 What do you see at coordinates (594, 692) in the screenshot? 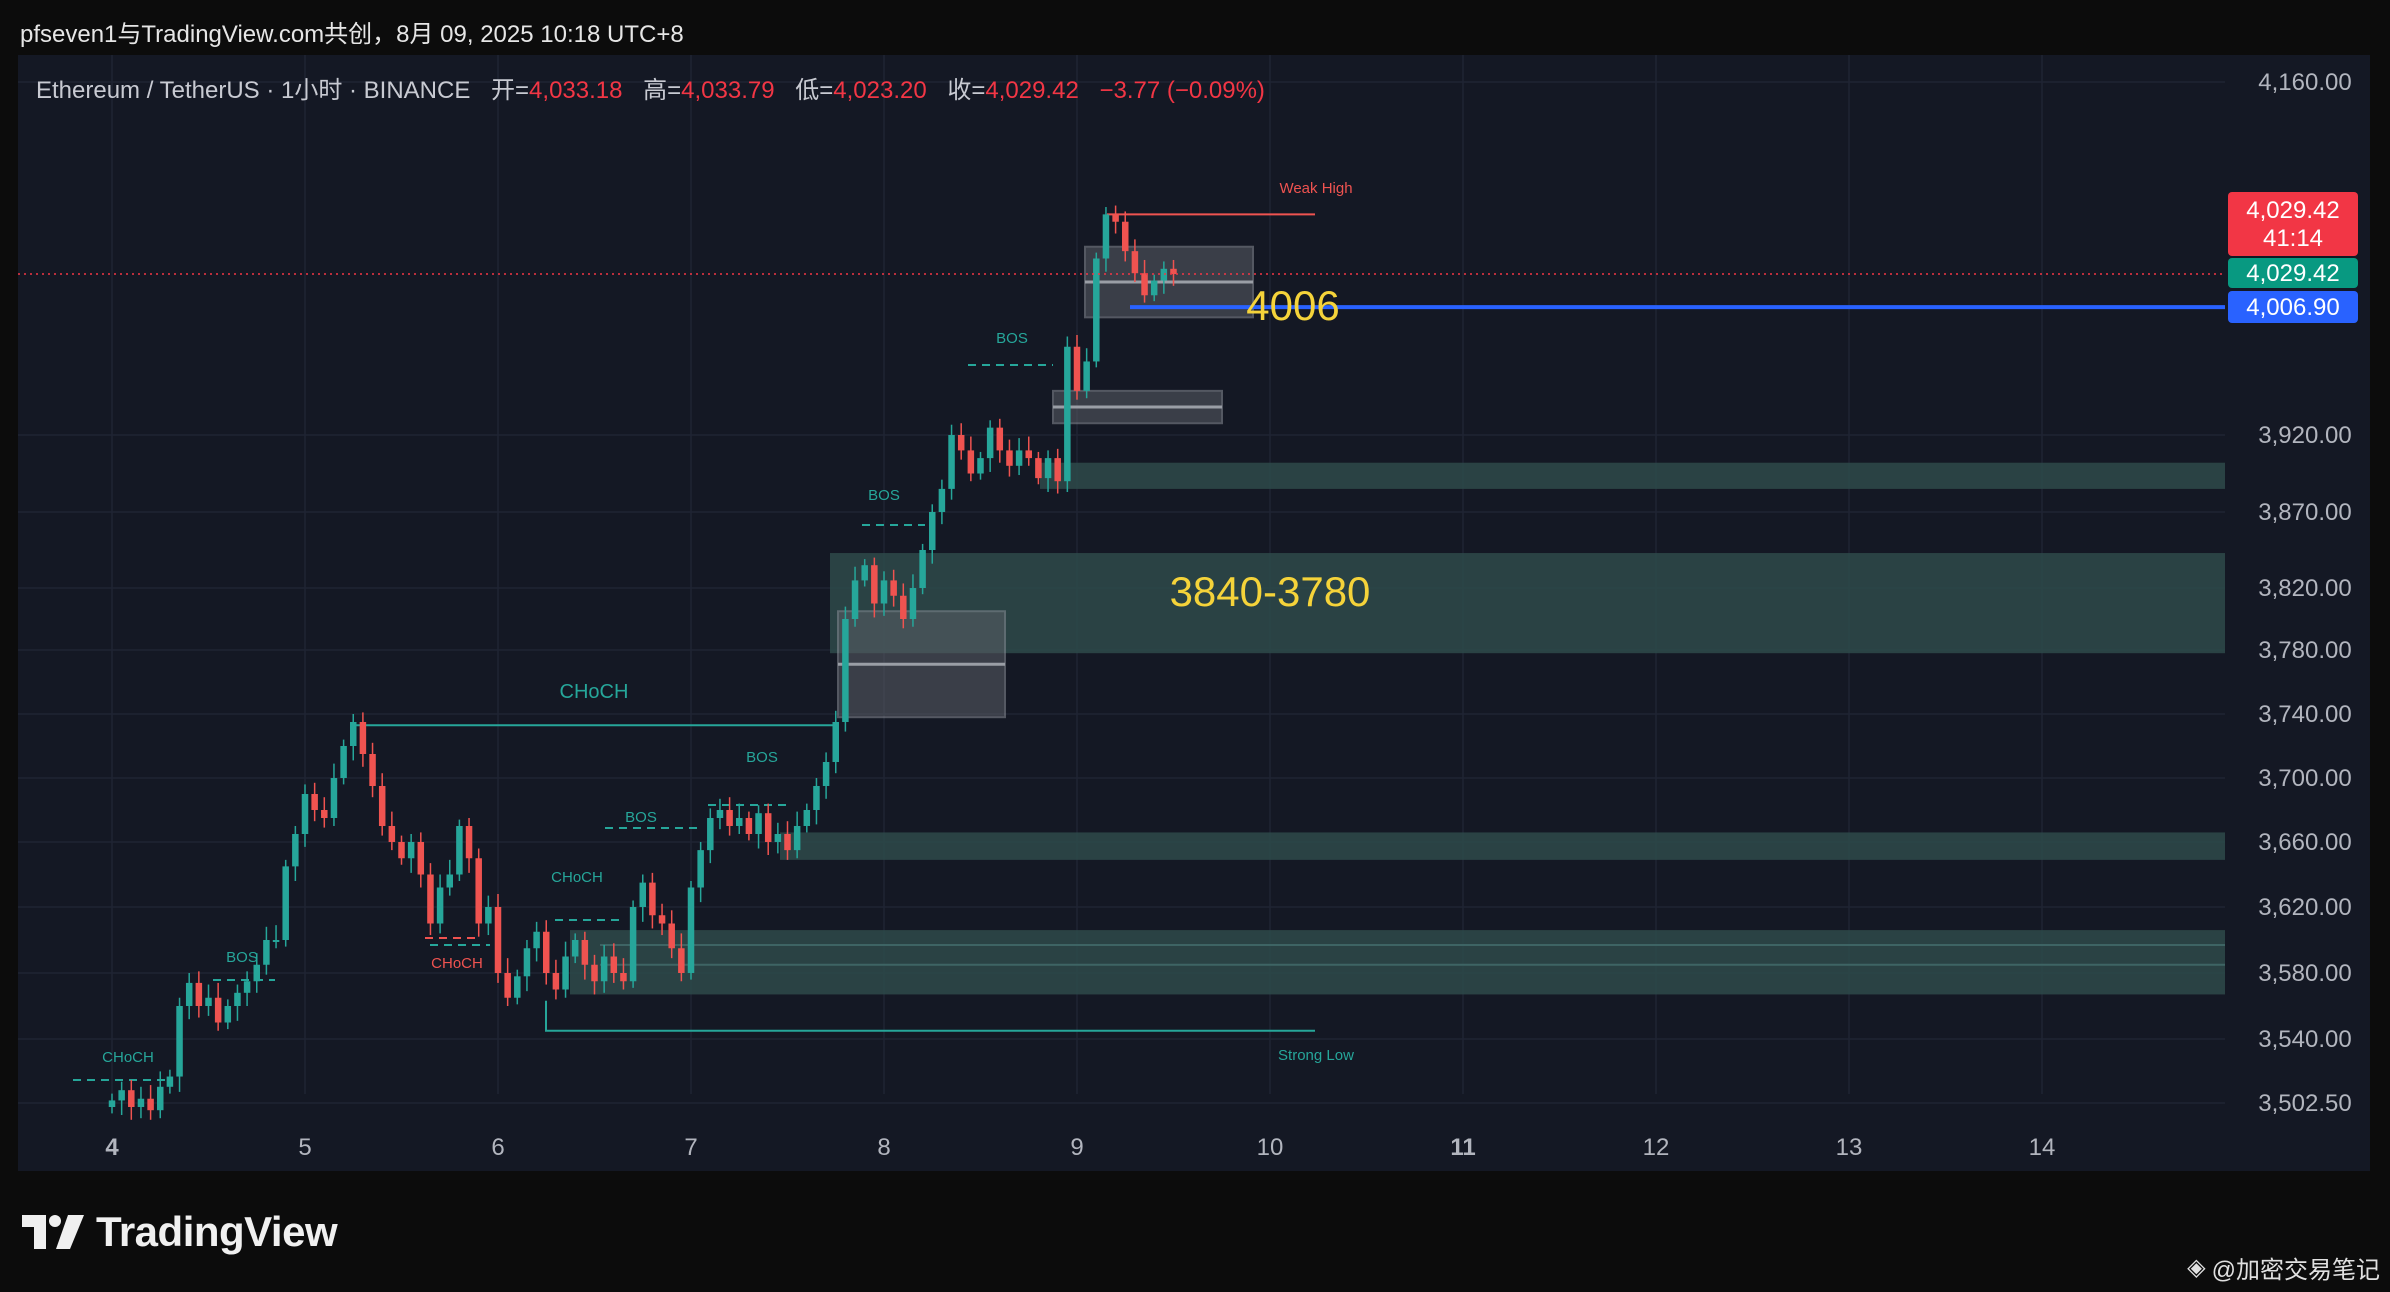
I see `choch-main-label: CHoCH` at bounding box center [594, 692].